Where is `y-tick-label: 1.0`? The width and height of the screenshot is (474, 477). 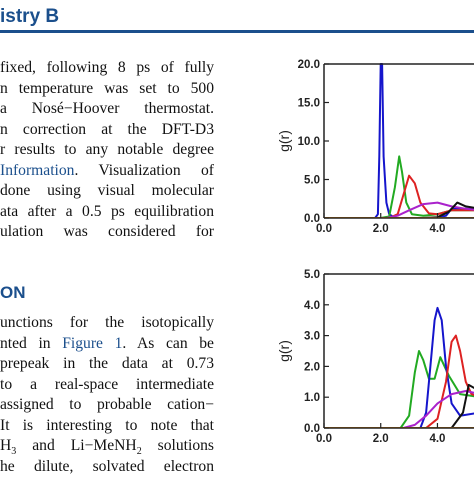
y-tick-label: 1.0 is located at coordinates (312, 398).